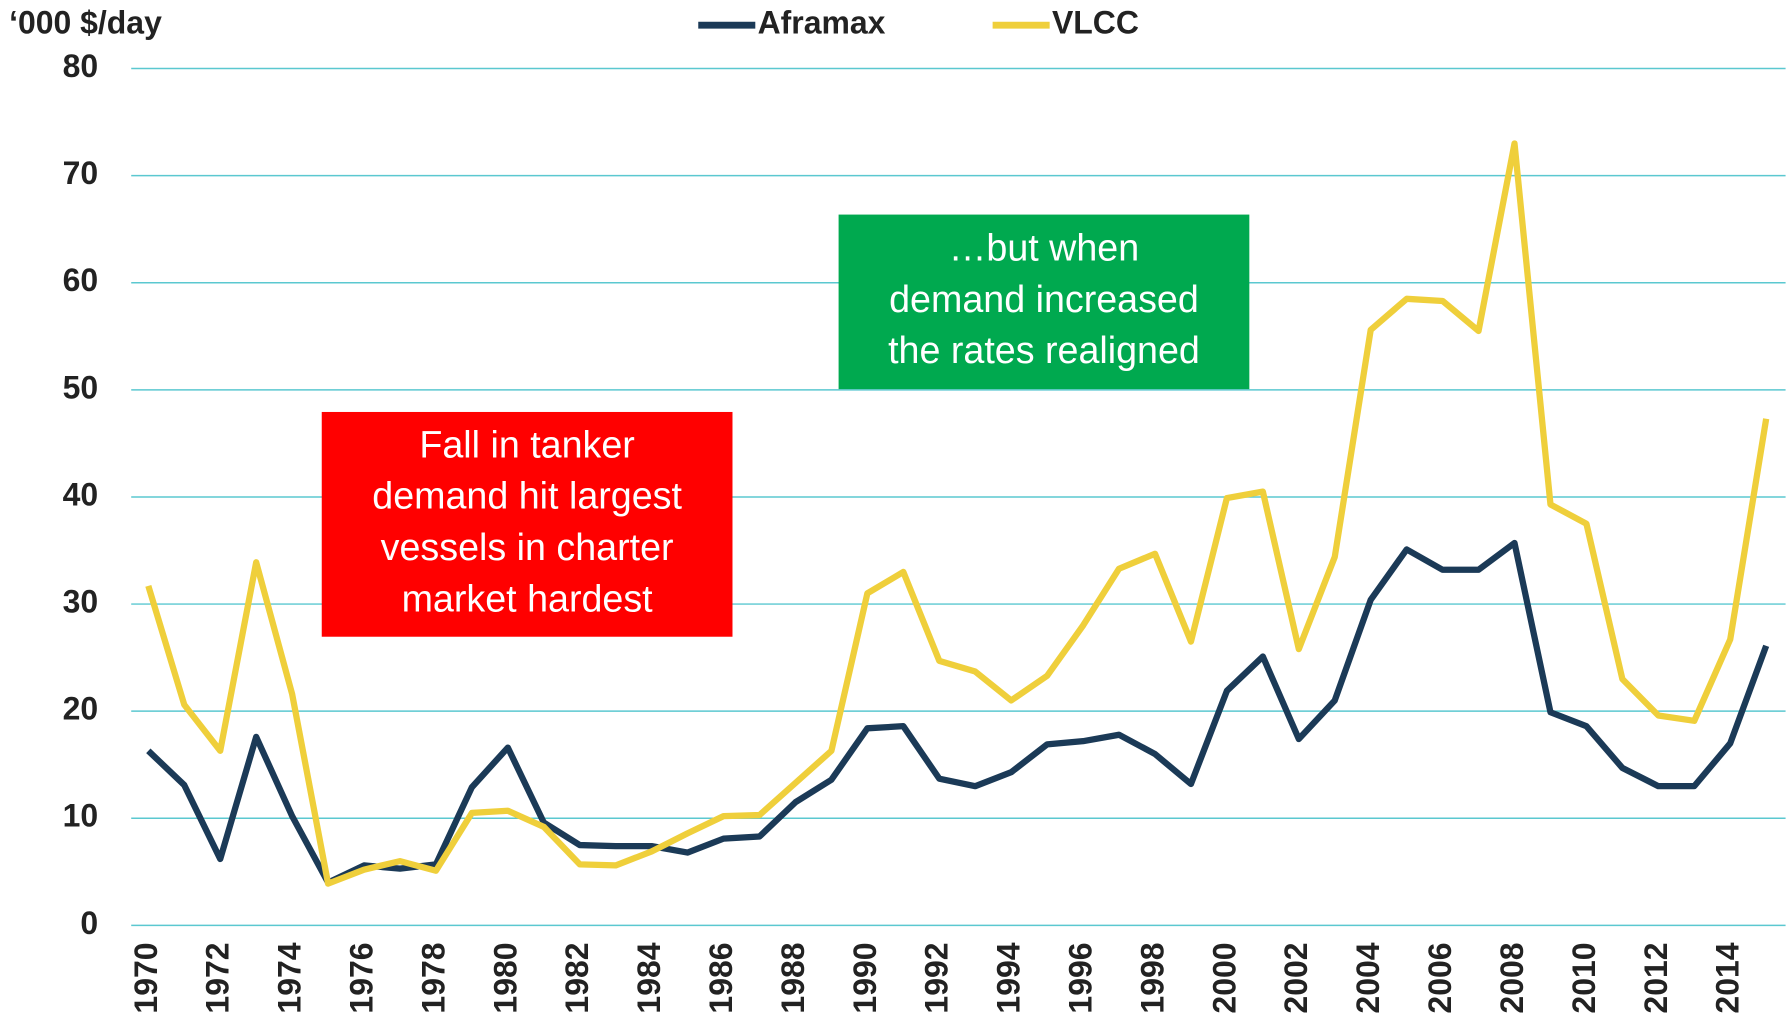 The image size is (1789, 1035). What do you see at coordinates (1224, 978) in the screenshot?
I see `x-tick-label: 2000` at bounding box center [1224, 978].